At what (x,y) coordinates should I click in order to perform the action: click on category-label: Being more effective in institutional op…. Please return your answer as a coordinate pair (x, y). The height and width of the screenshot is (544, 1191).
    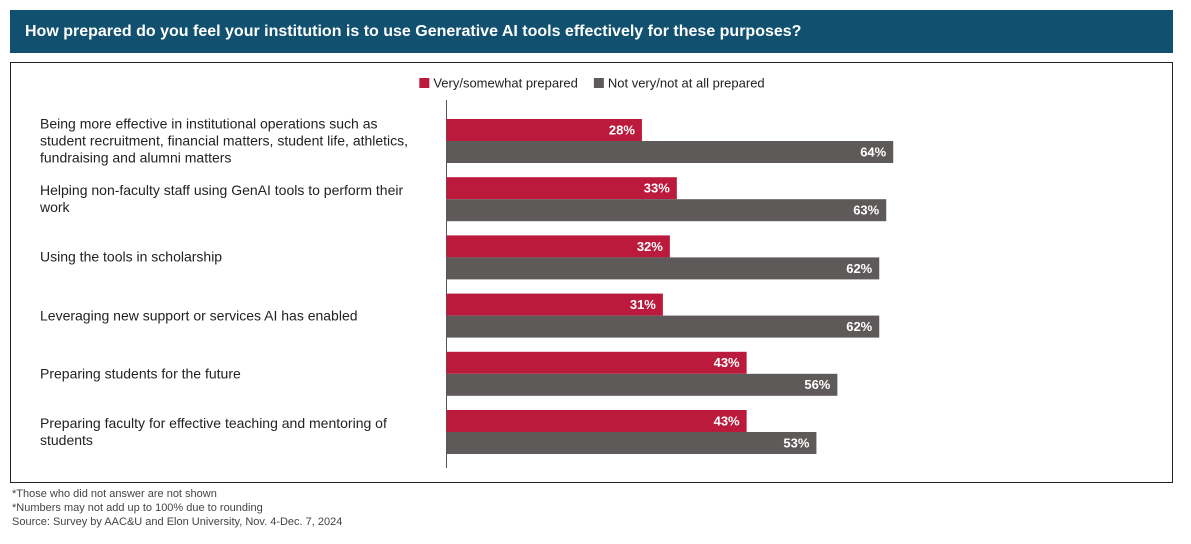
    Looking at the image, I should click on (224, 140).